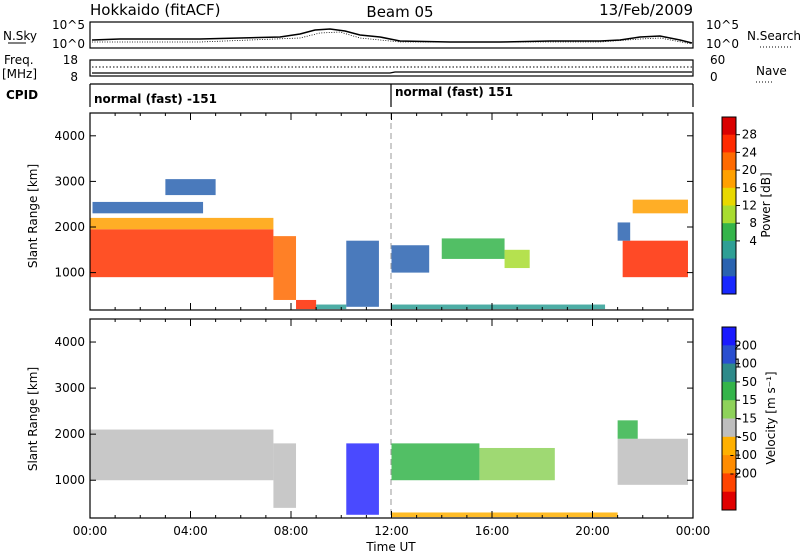 This screenshot has width=800, height=554. What do you see at coordinates (69, 342) in the screenshot?
I see `velocity-ytick-label: 4000` at bounding box center [69, 342].